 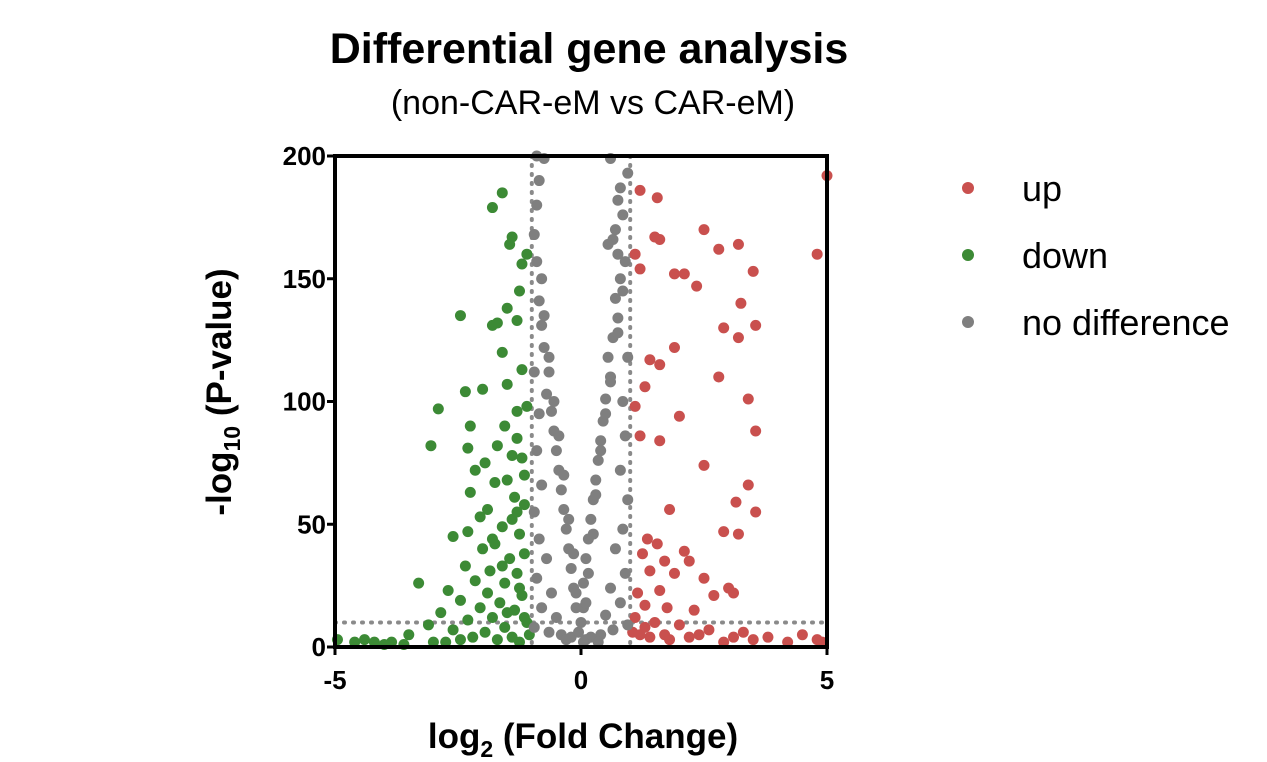 What do you see at coordinates (222, 391) in the screenshot?
I see `y-axis-label: -log10 (P-value)` at bounding box center [222, 391].